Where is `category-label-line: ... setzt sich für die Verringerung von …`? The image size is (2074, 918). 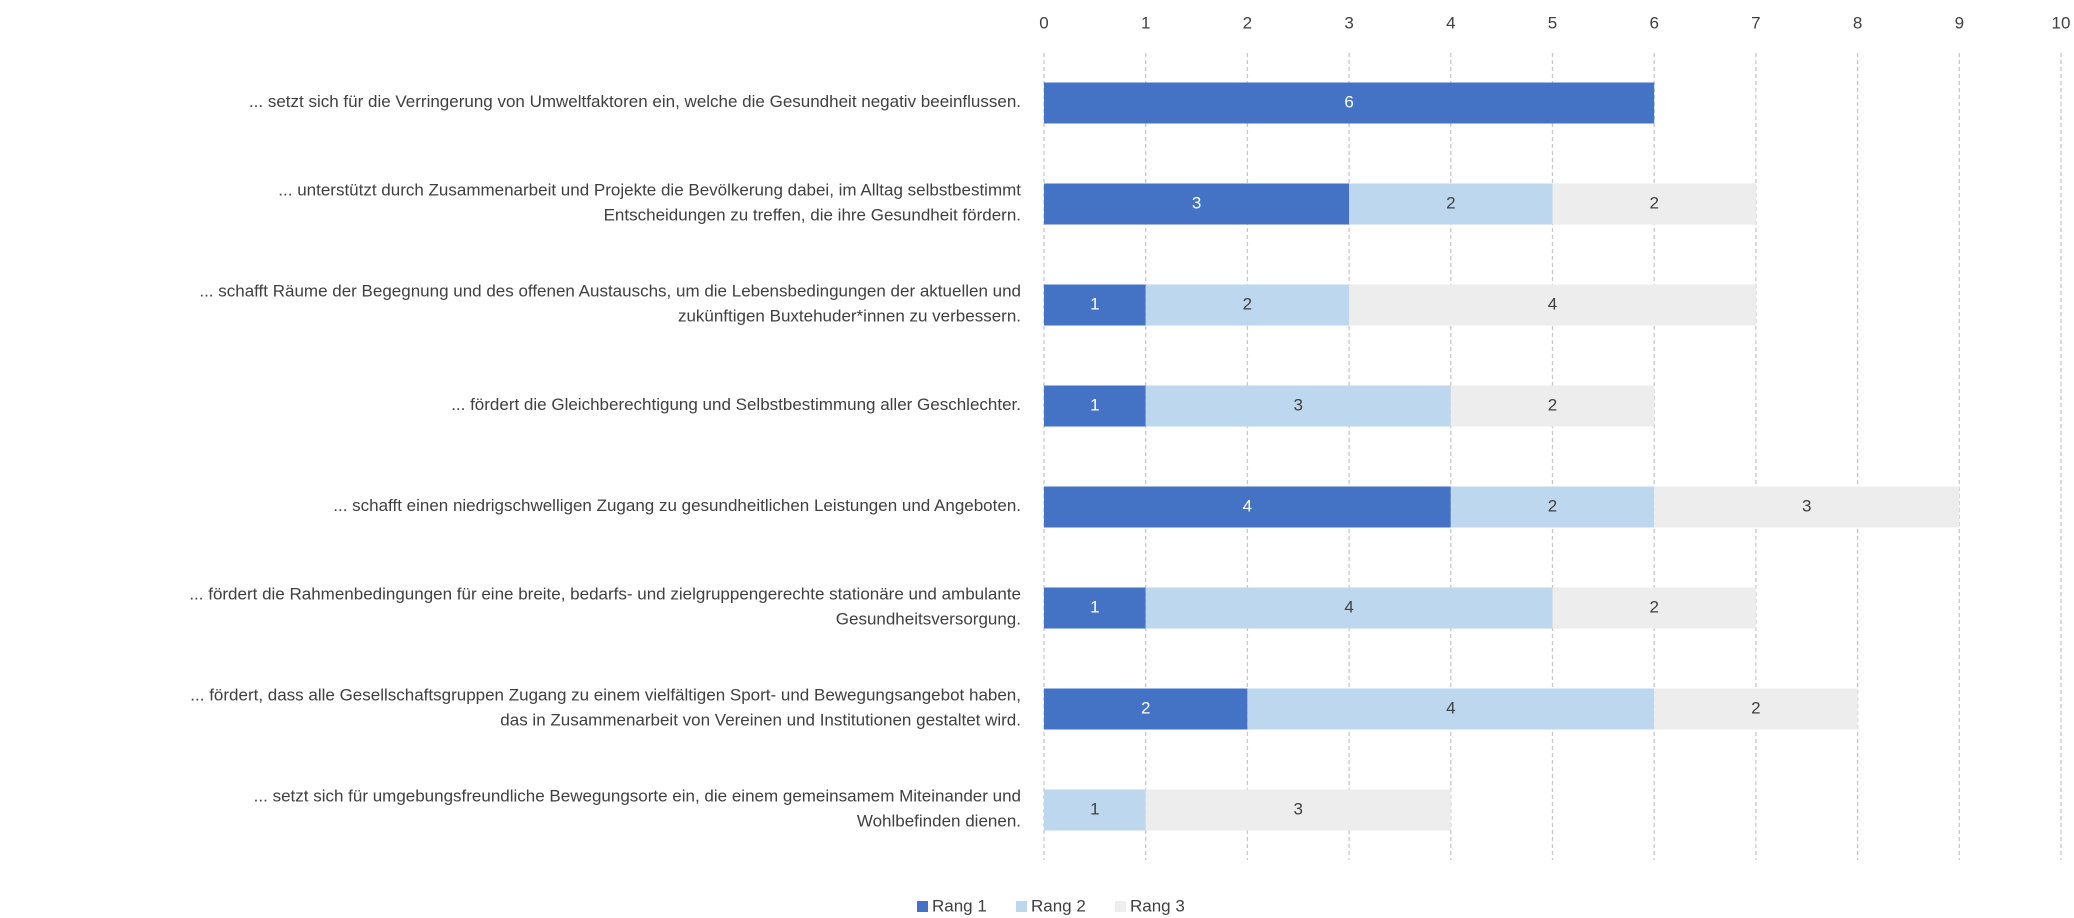 category-label-line: ... setzt sich für die Verringerung von … is located at coordinates (635, 101).